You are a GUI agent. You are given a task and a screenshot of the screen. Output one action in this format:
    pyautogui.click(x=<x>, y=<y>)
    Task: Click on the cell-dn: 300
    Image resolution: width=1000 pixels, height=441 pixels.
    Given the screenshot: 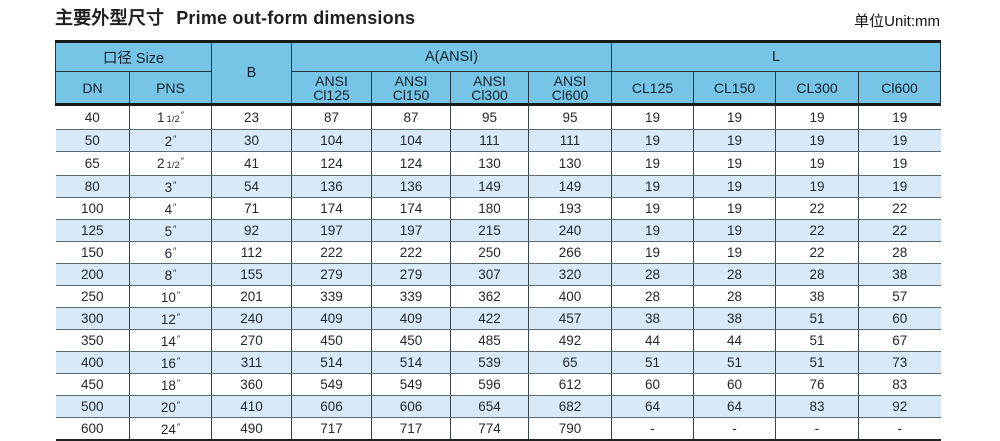 What is the action you would take?
    pyautogui.click(x=92, y=318)
    